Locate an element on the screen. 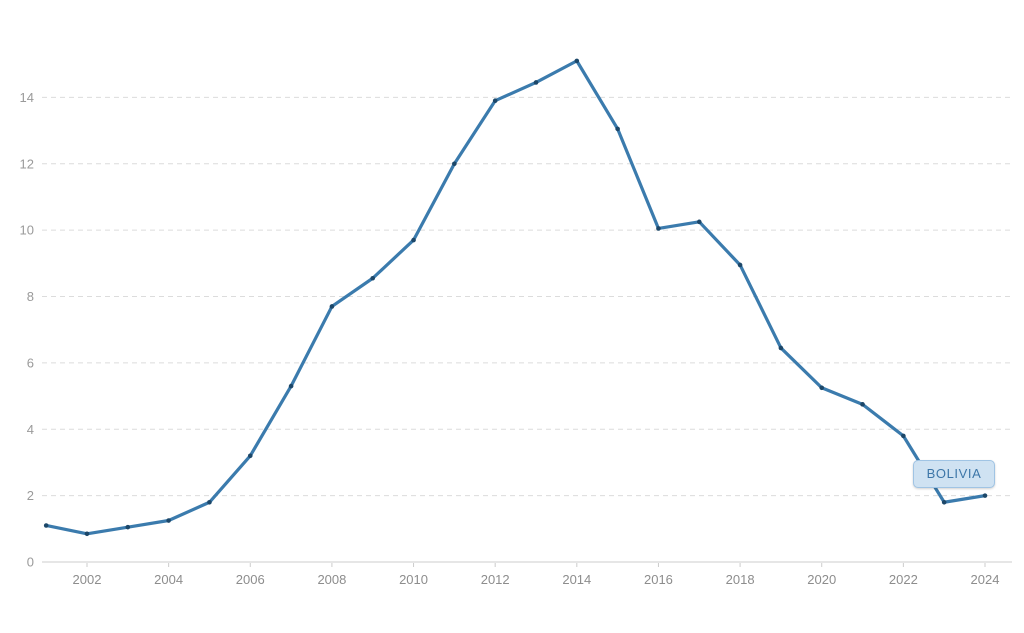 The width and height of the screenshot is (1024, 633). x-axis-tick-label: 2024 is located at coordinates (985, 579).